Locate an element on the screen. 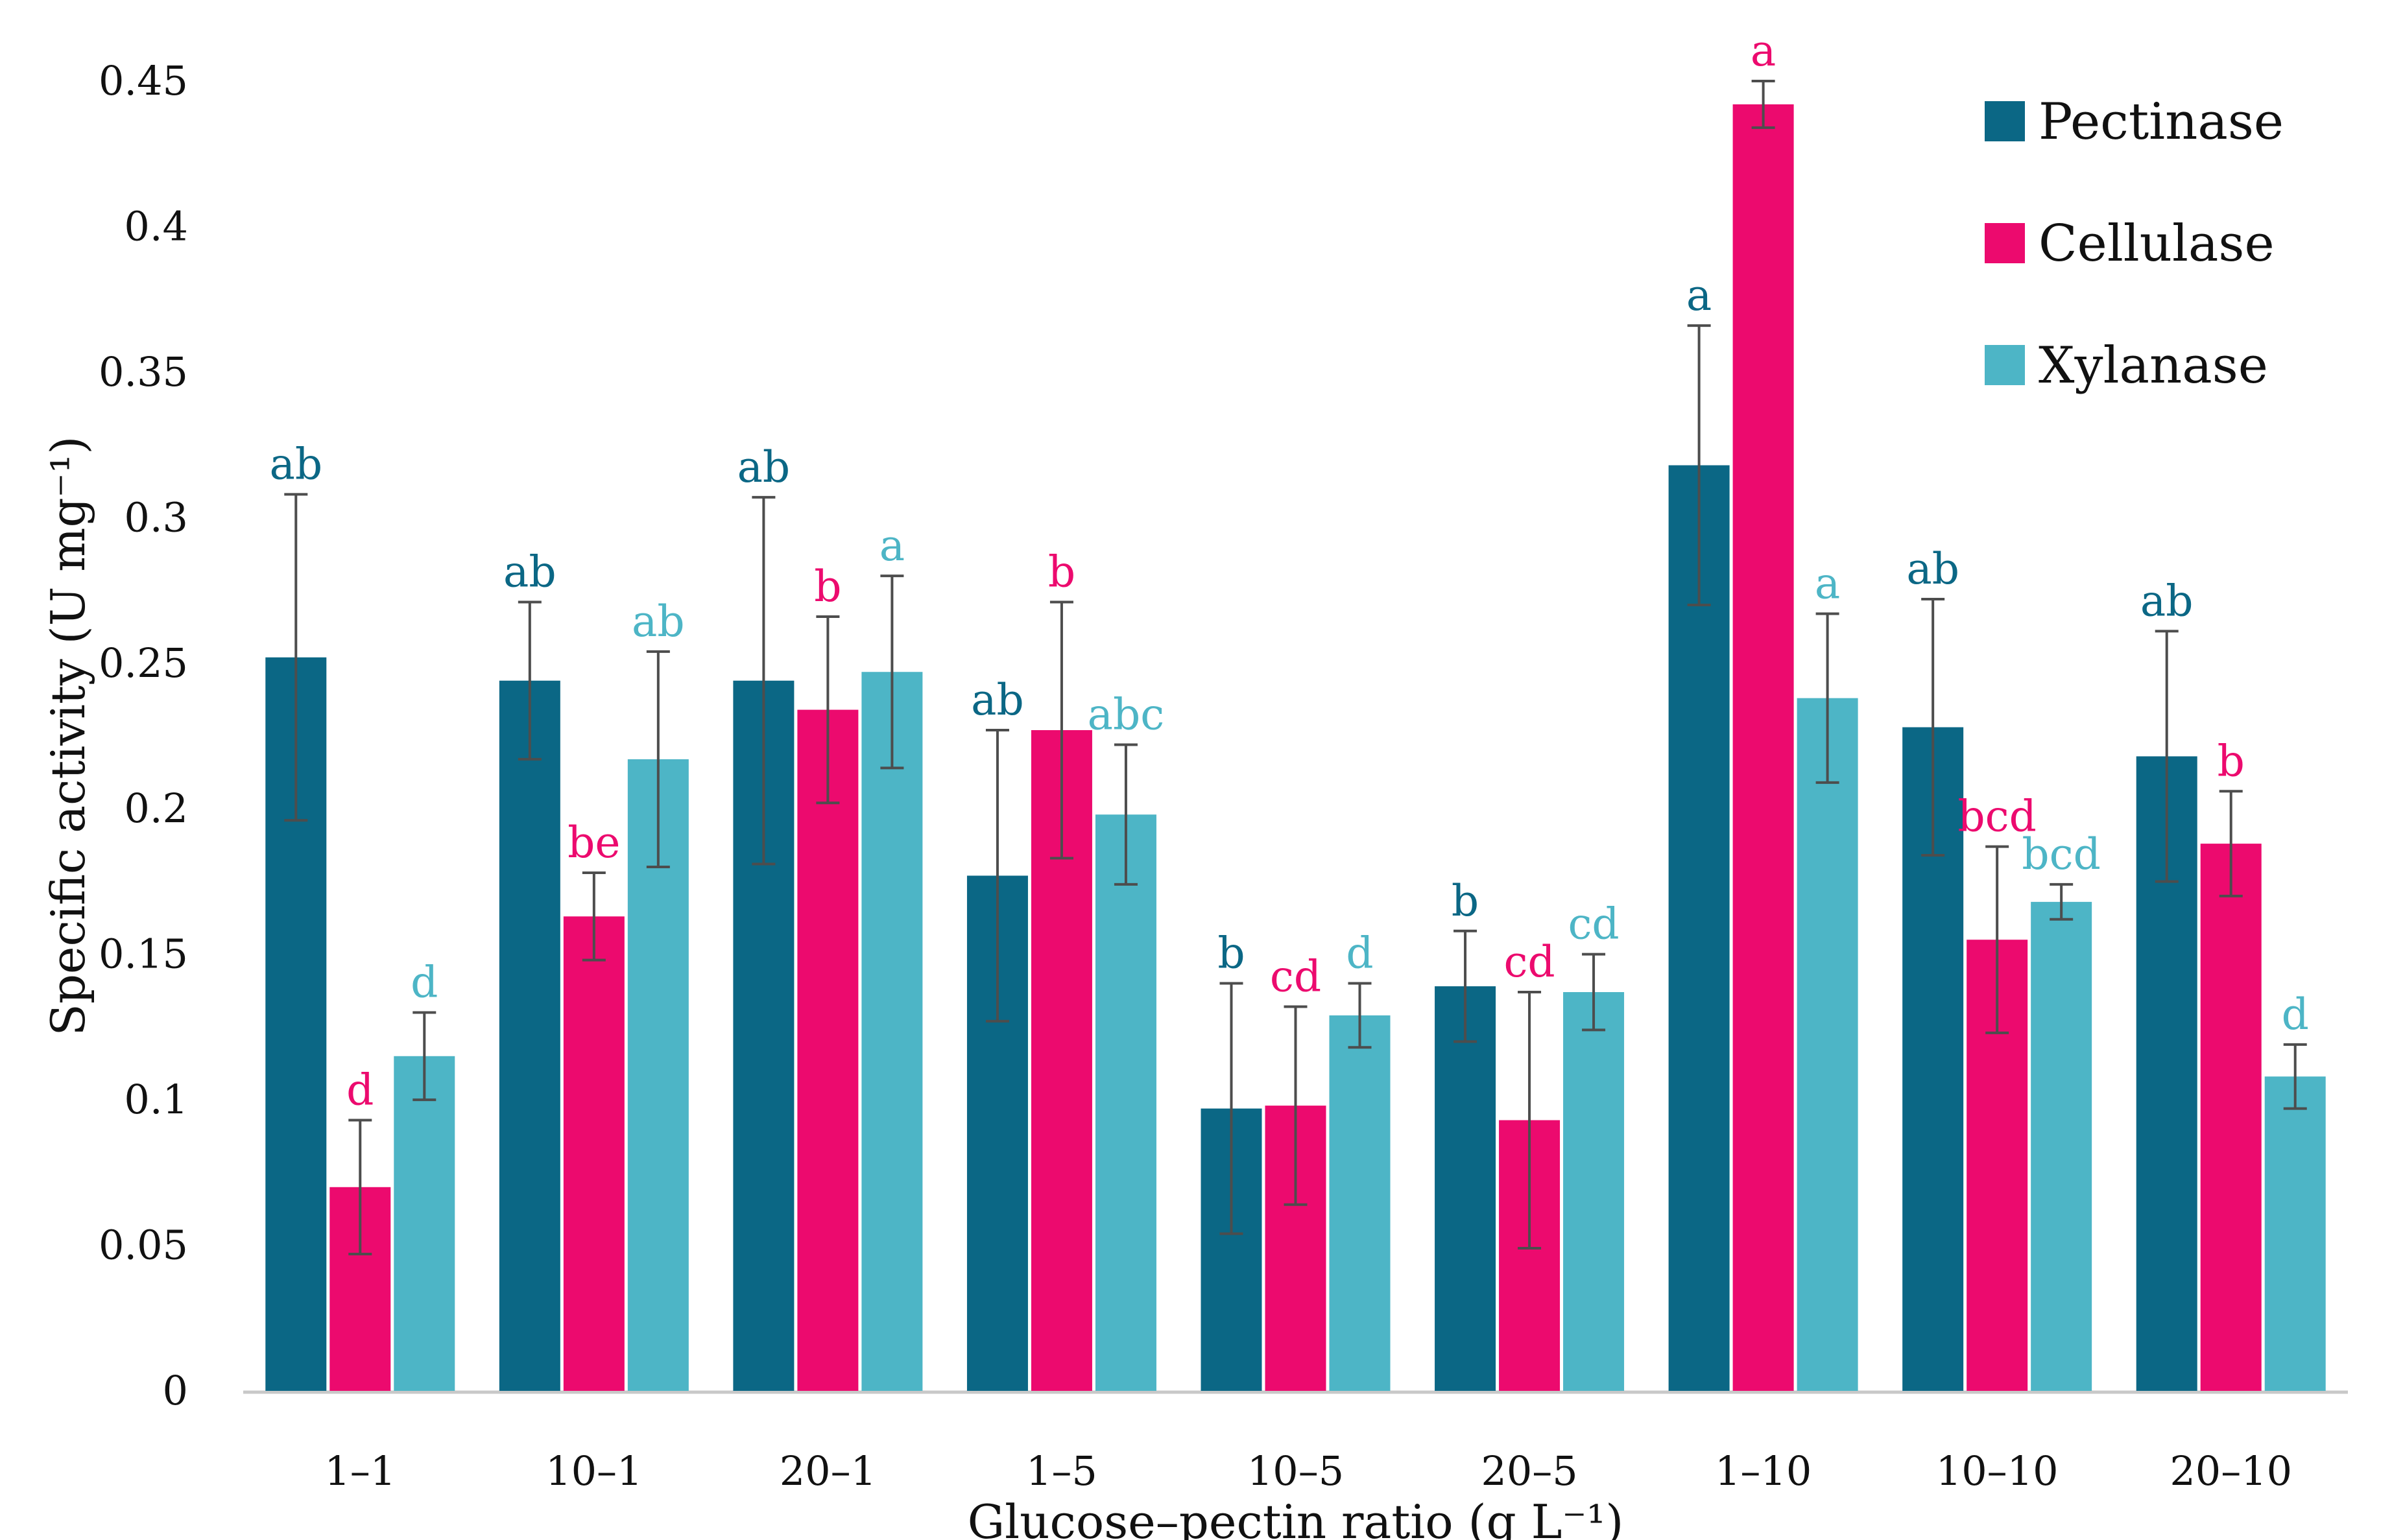 The height and width of the screenshot is (1540, 2392). significance-letter: abc is located at coordinates (1127, 714).